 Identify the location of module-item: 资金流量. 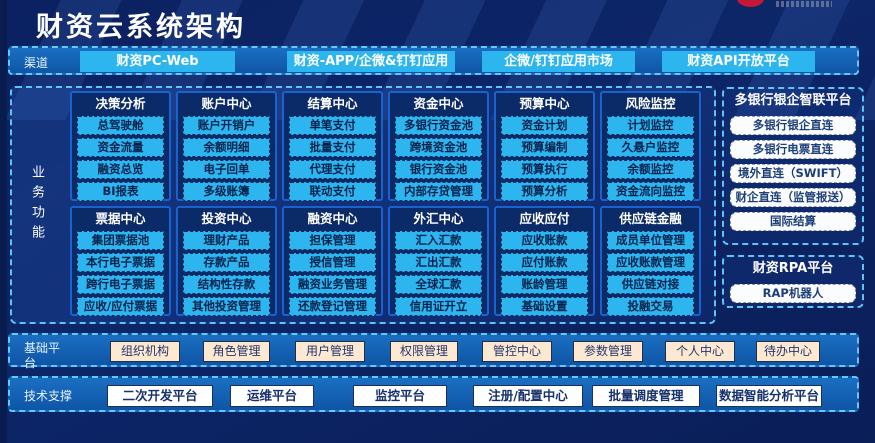
(120, 147).